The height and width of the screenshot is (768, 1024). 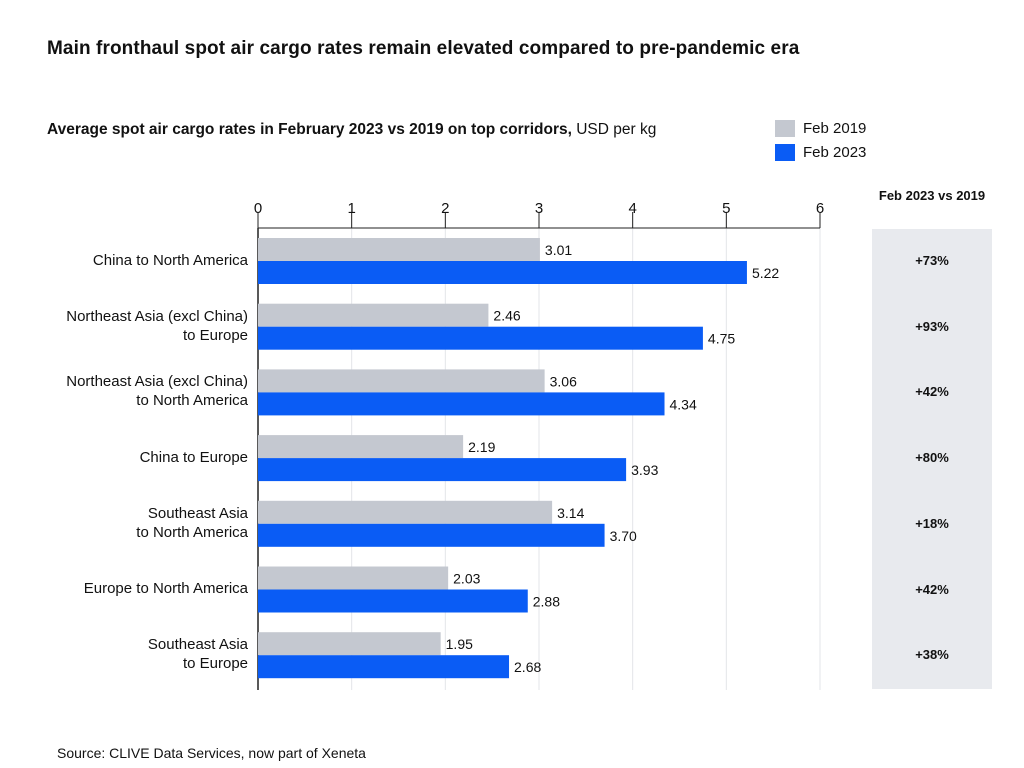 What do you see at coordinates (570, 513) in the screenshot?
I see `data-label: 3.14` at bounding box center [570, 513].